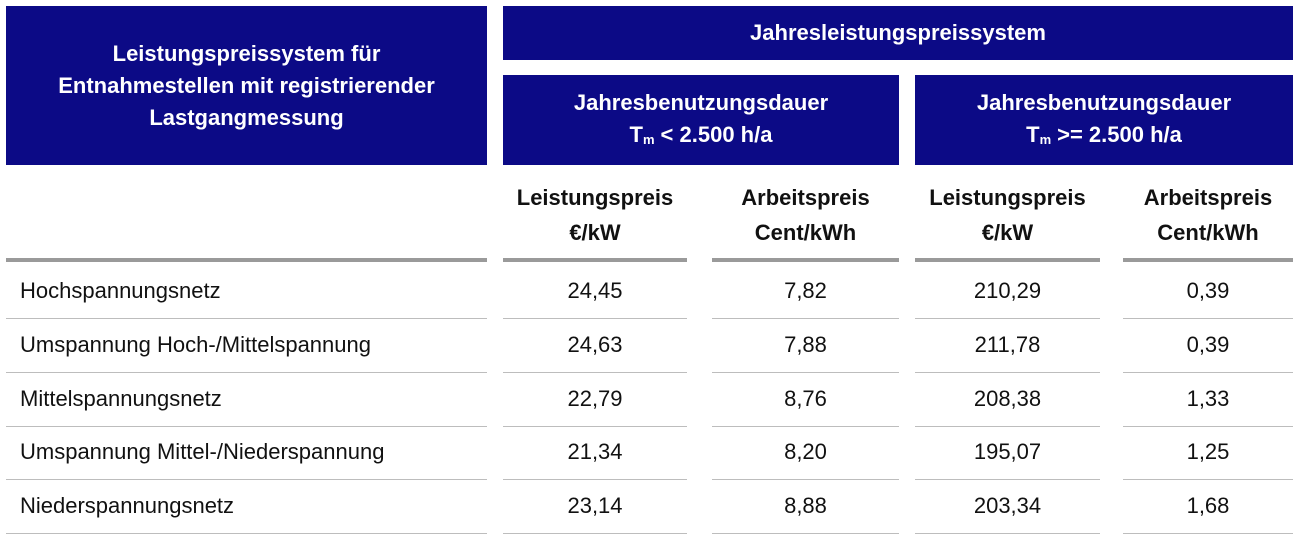  I want to click on price-cell: 203,34, so click(1007, 506).